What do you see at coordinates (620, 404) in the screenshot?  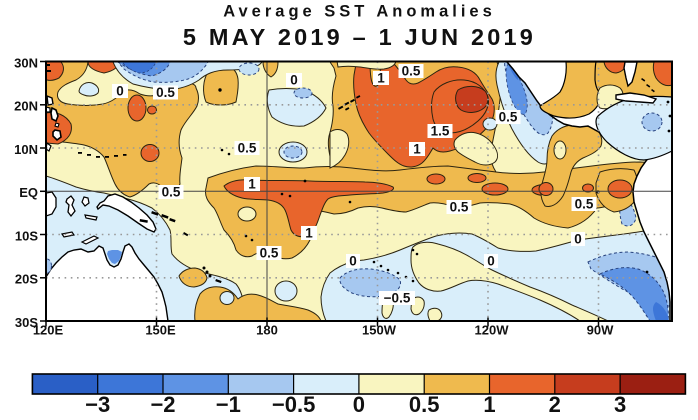 I see `svg-text: 3` at bounding box center [620, 404].